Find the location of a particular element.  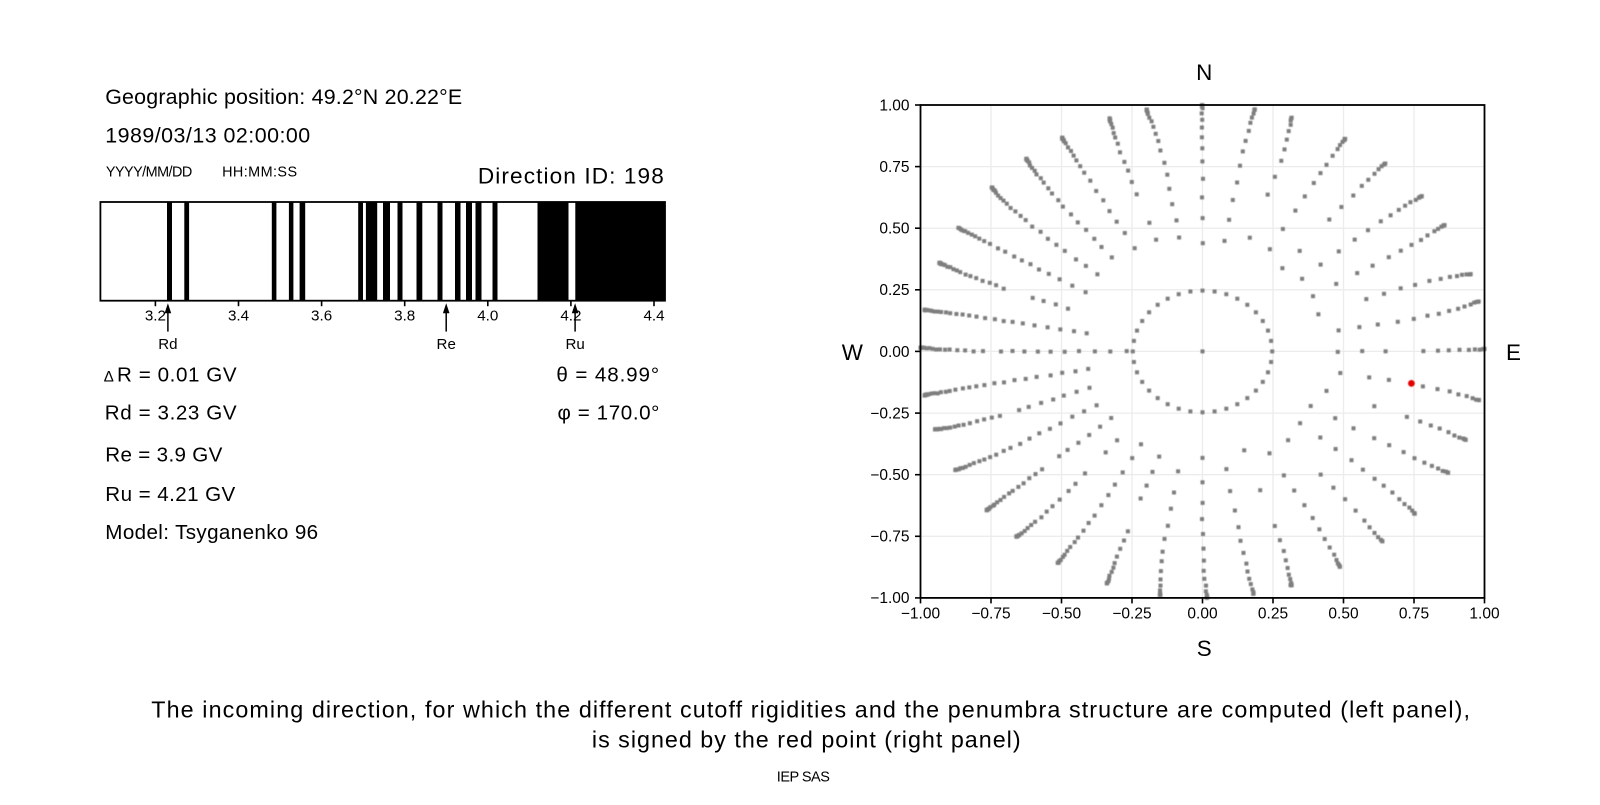

svg-text: IEP SAS is located at coordinates (803, 778).